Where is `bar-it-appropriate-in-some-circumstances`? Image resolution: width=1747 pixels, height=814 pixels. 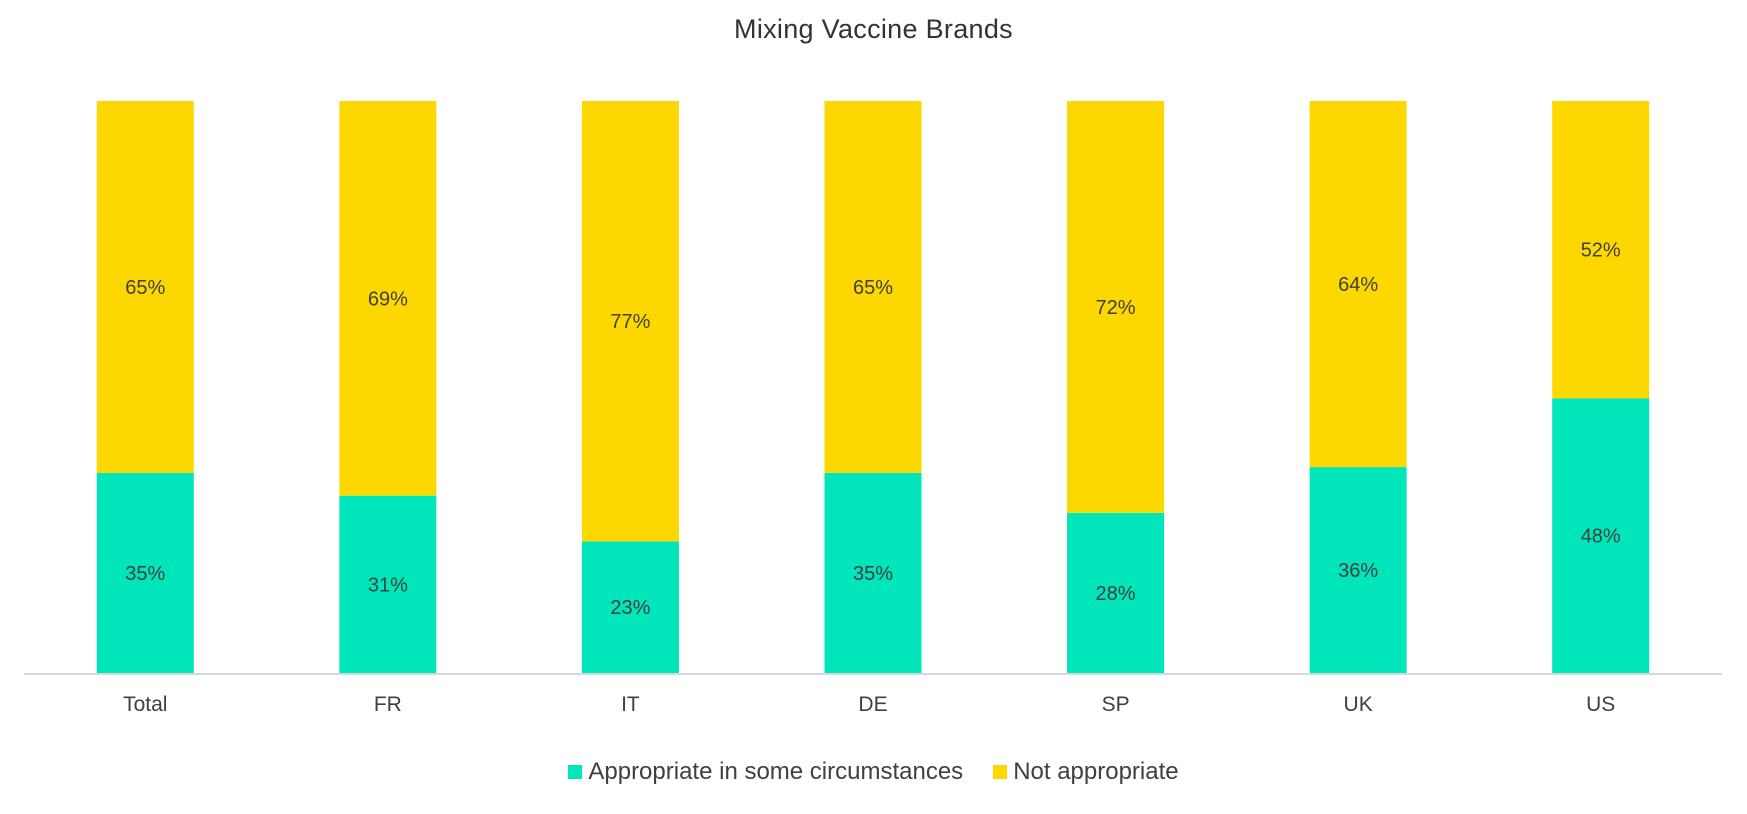 bar-it-appropriate-in-some-circumstances is located at coordinates (630, 607).